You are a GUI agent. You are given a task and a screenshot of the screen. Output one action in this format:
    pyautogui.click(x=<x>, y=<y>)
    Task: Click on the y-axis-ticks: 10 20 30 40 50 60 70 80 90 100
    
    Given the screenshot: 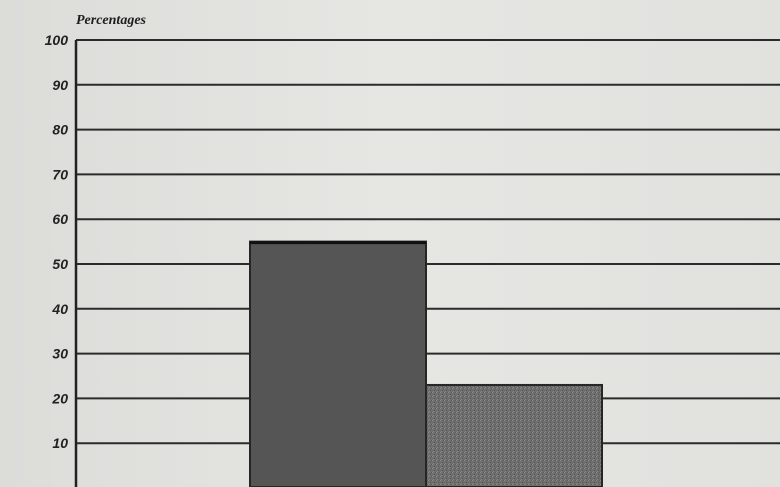 What is the action you would take?
    pyautogui.click(x=57, y=241)
    